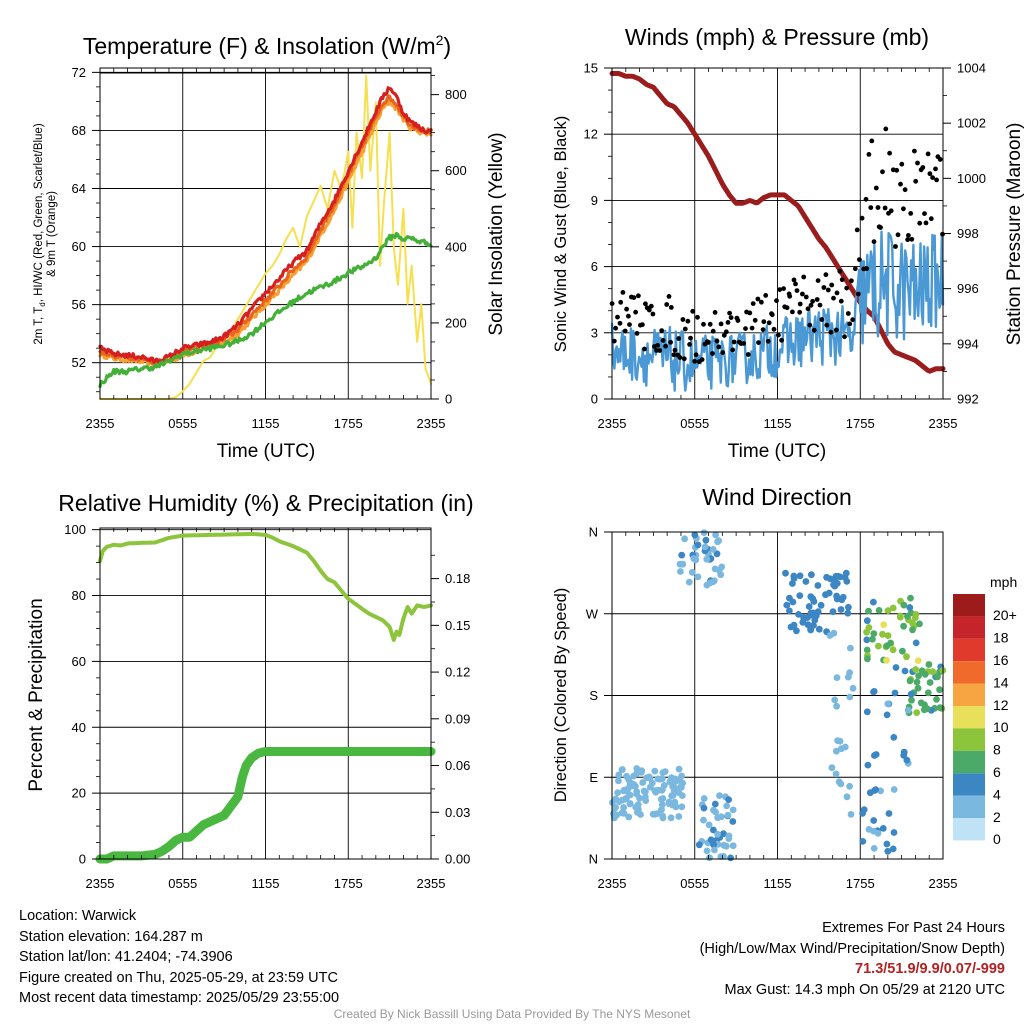  What do you see at coordinates (431, 883) in the screenshot?
I see `x-tick-label: 2355` at bounding box center [431, 883].